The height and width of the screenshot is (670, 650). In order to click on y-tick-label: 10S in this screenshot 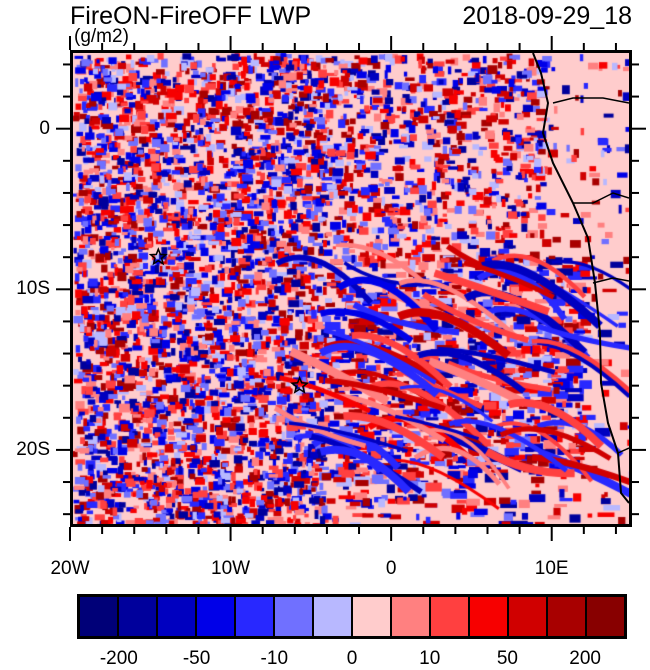, I will do `click(33, 289)`.